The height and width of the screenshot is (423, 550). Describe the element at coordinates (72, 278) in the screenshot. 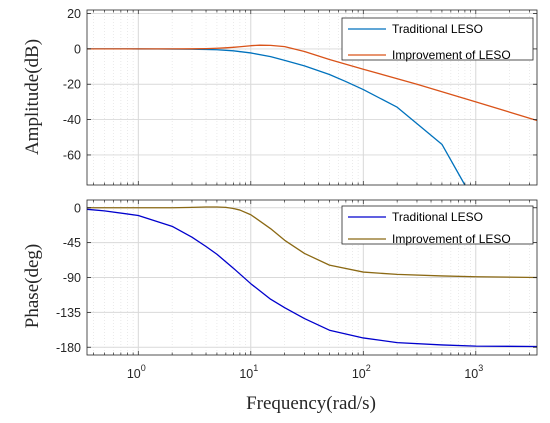

I see `y-tick-label: -90` at that location.